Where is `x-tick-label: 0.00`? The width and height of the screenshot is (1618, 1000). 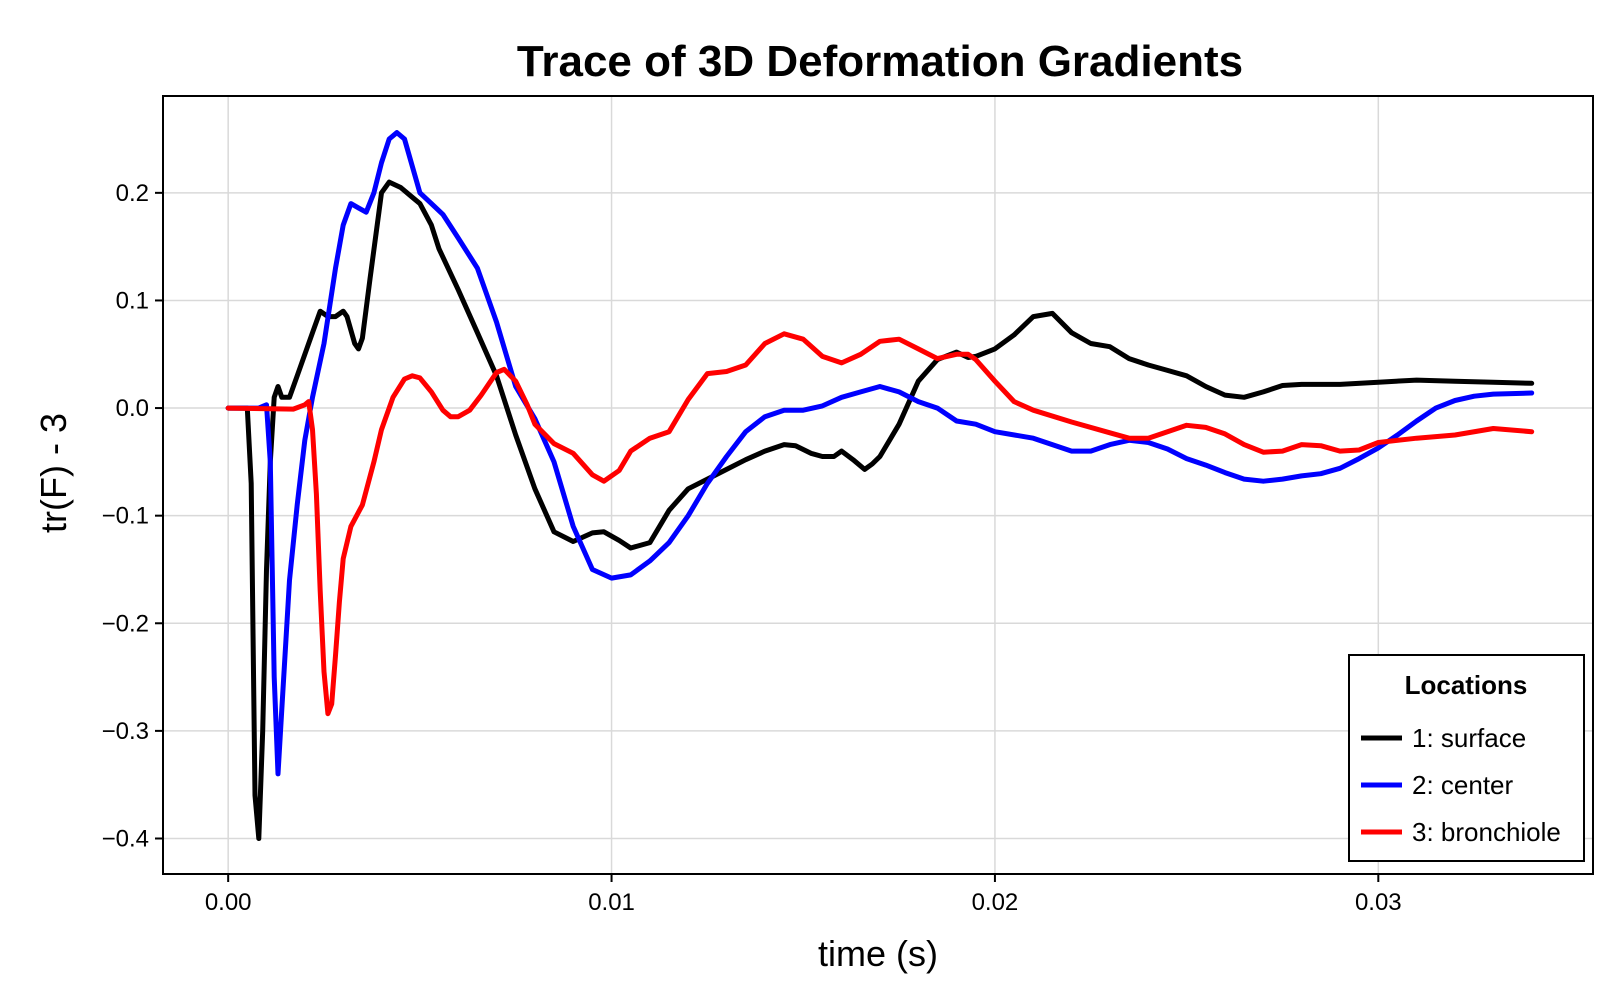 x-tick-label: 0.00 is located at coordinates (228, 902).